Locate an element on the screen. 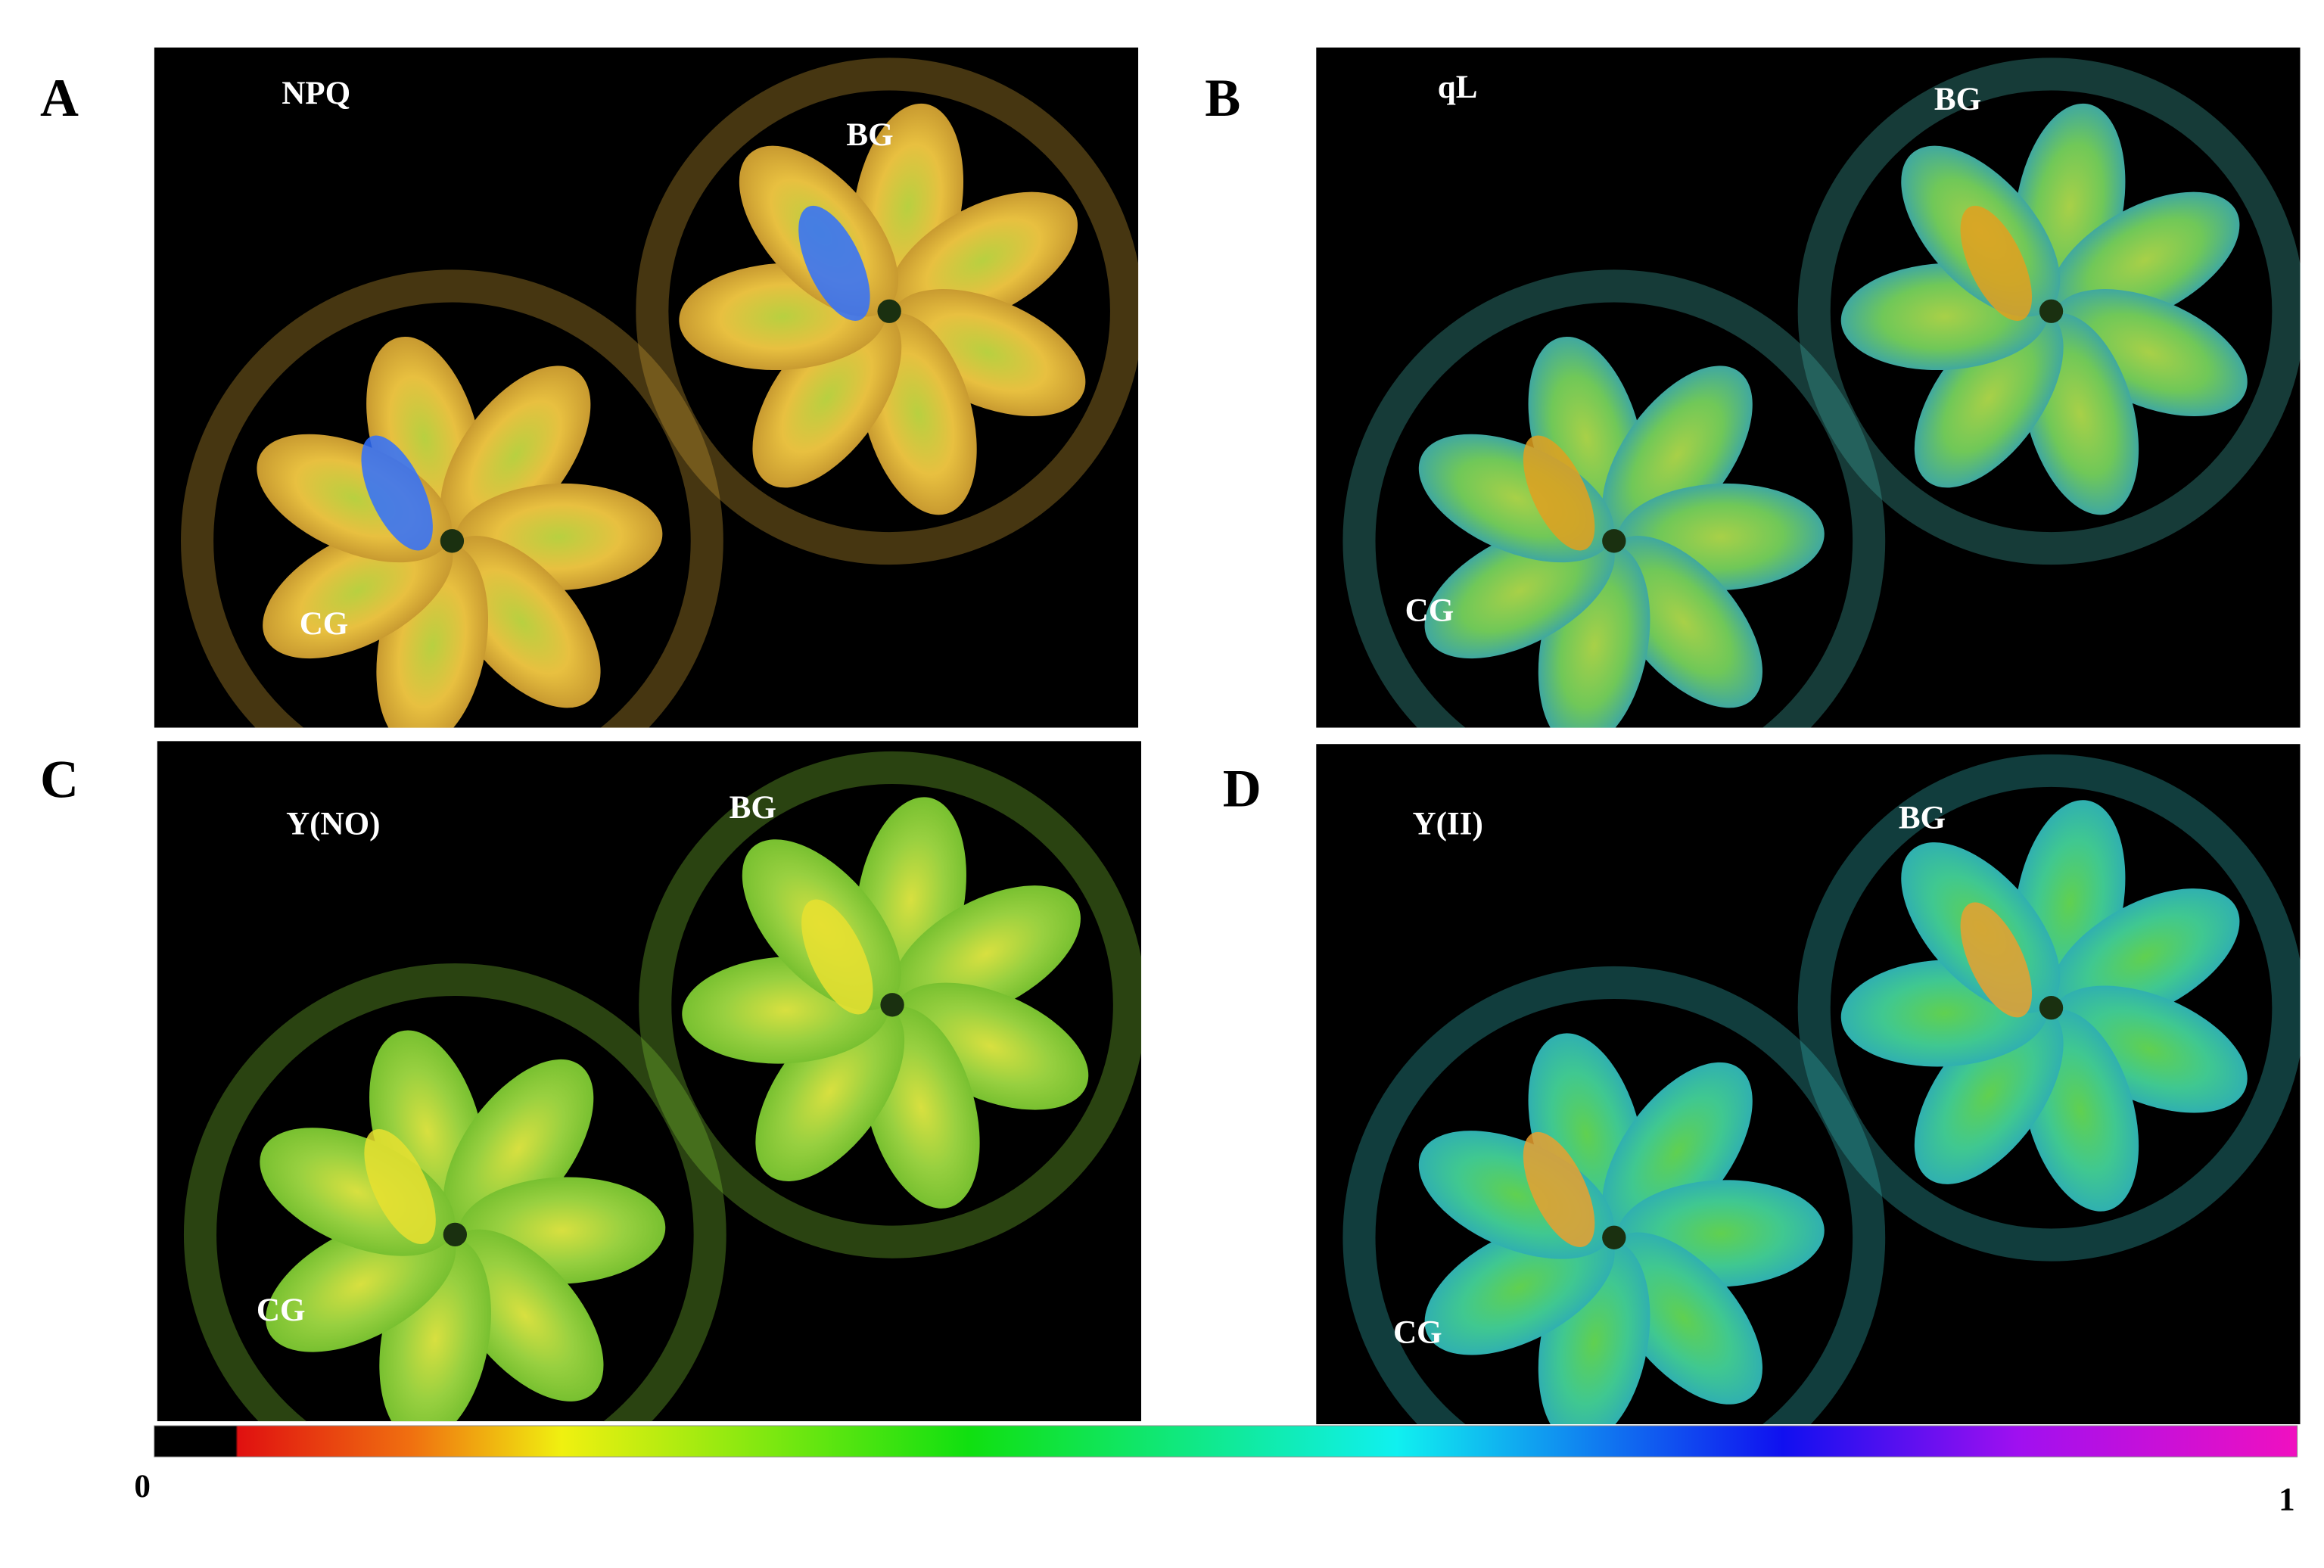  panel-letter: D is located at coordinates (1242, 788).